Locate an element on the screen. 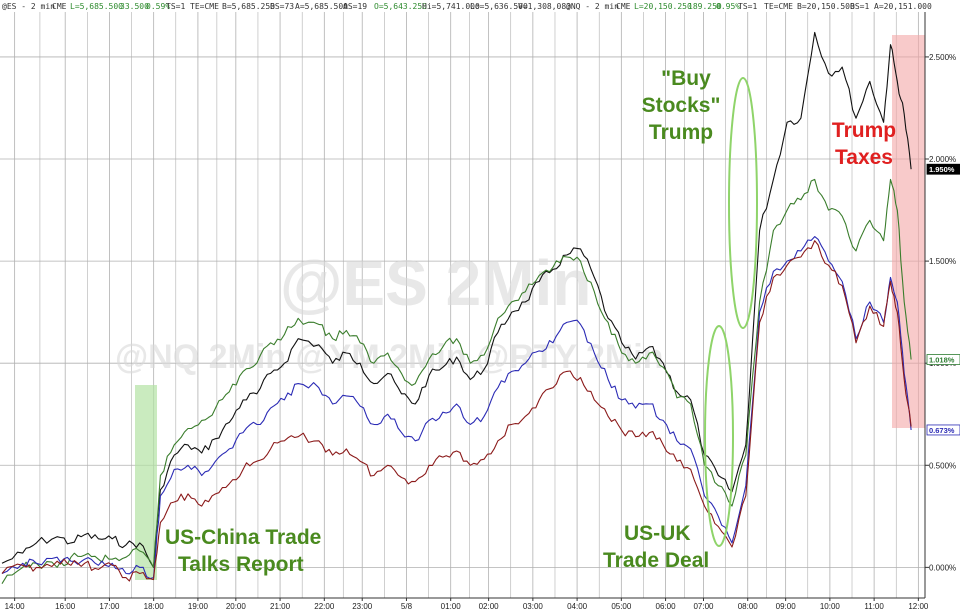  x-tick-label: 23:00 is located at coordinates (362, 606).